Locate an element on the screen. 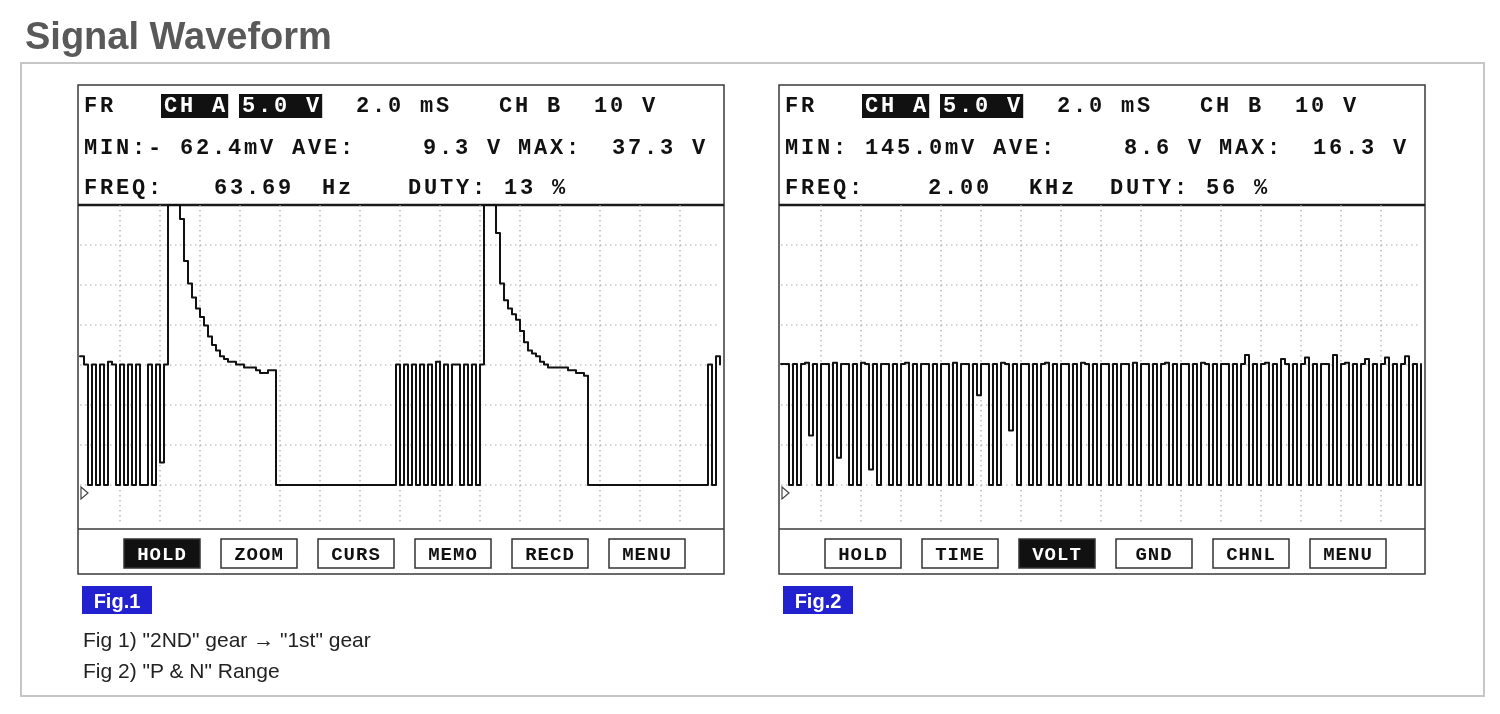 The height and width of the screenshot is (714, 1500). text: Hz is located at coordinates (338, 188).